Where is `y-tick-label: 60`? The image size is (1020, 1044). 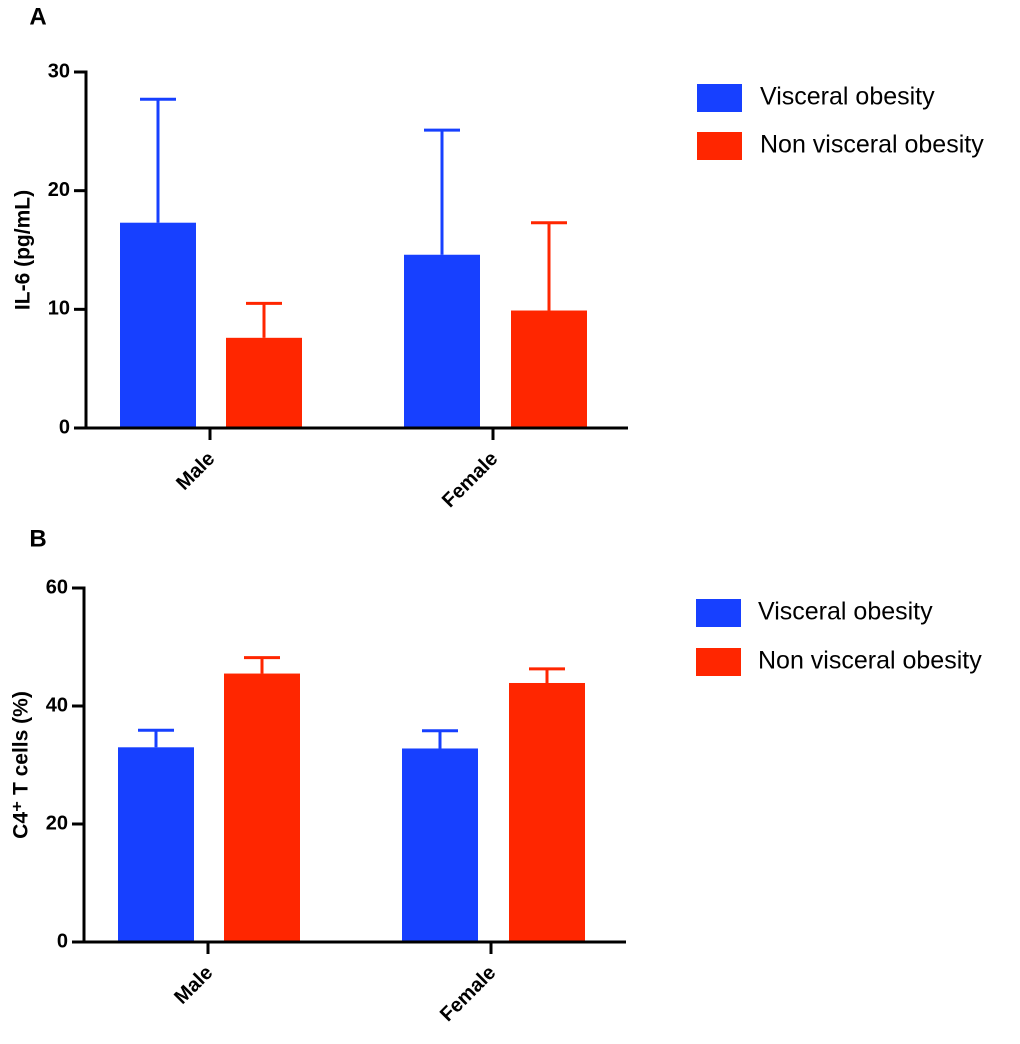 y-tick-label: 60 is located at coordinates (57, 587).